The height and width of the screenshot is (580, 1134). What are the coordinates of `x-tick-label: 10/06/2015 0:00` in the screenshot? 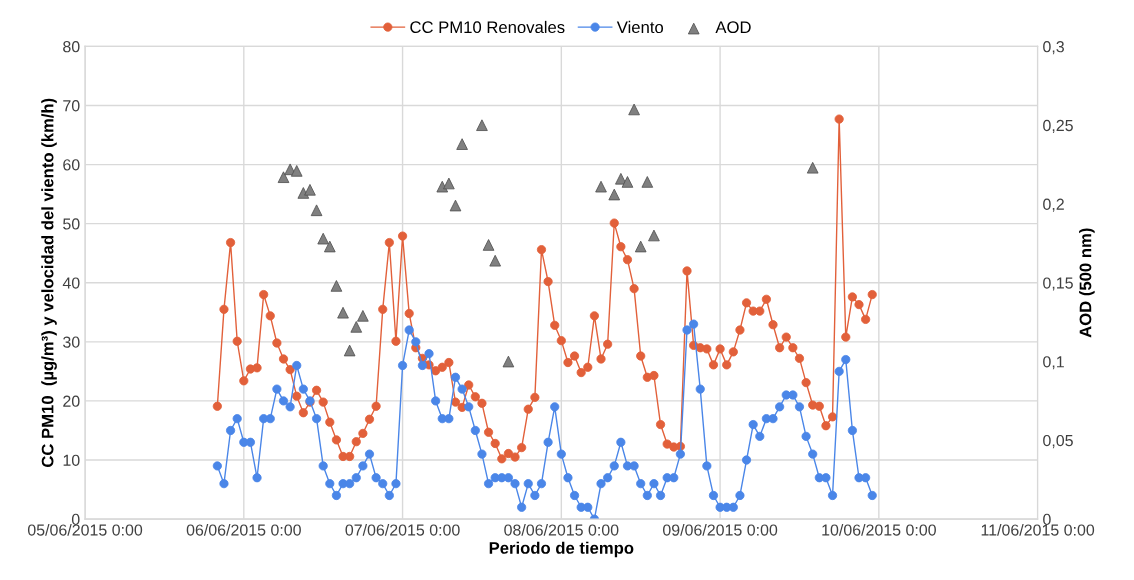 It's located at (879, 529).